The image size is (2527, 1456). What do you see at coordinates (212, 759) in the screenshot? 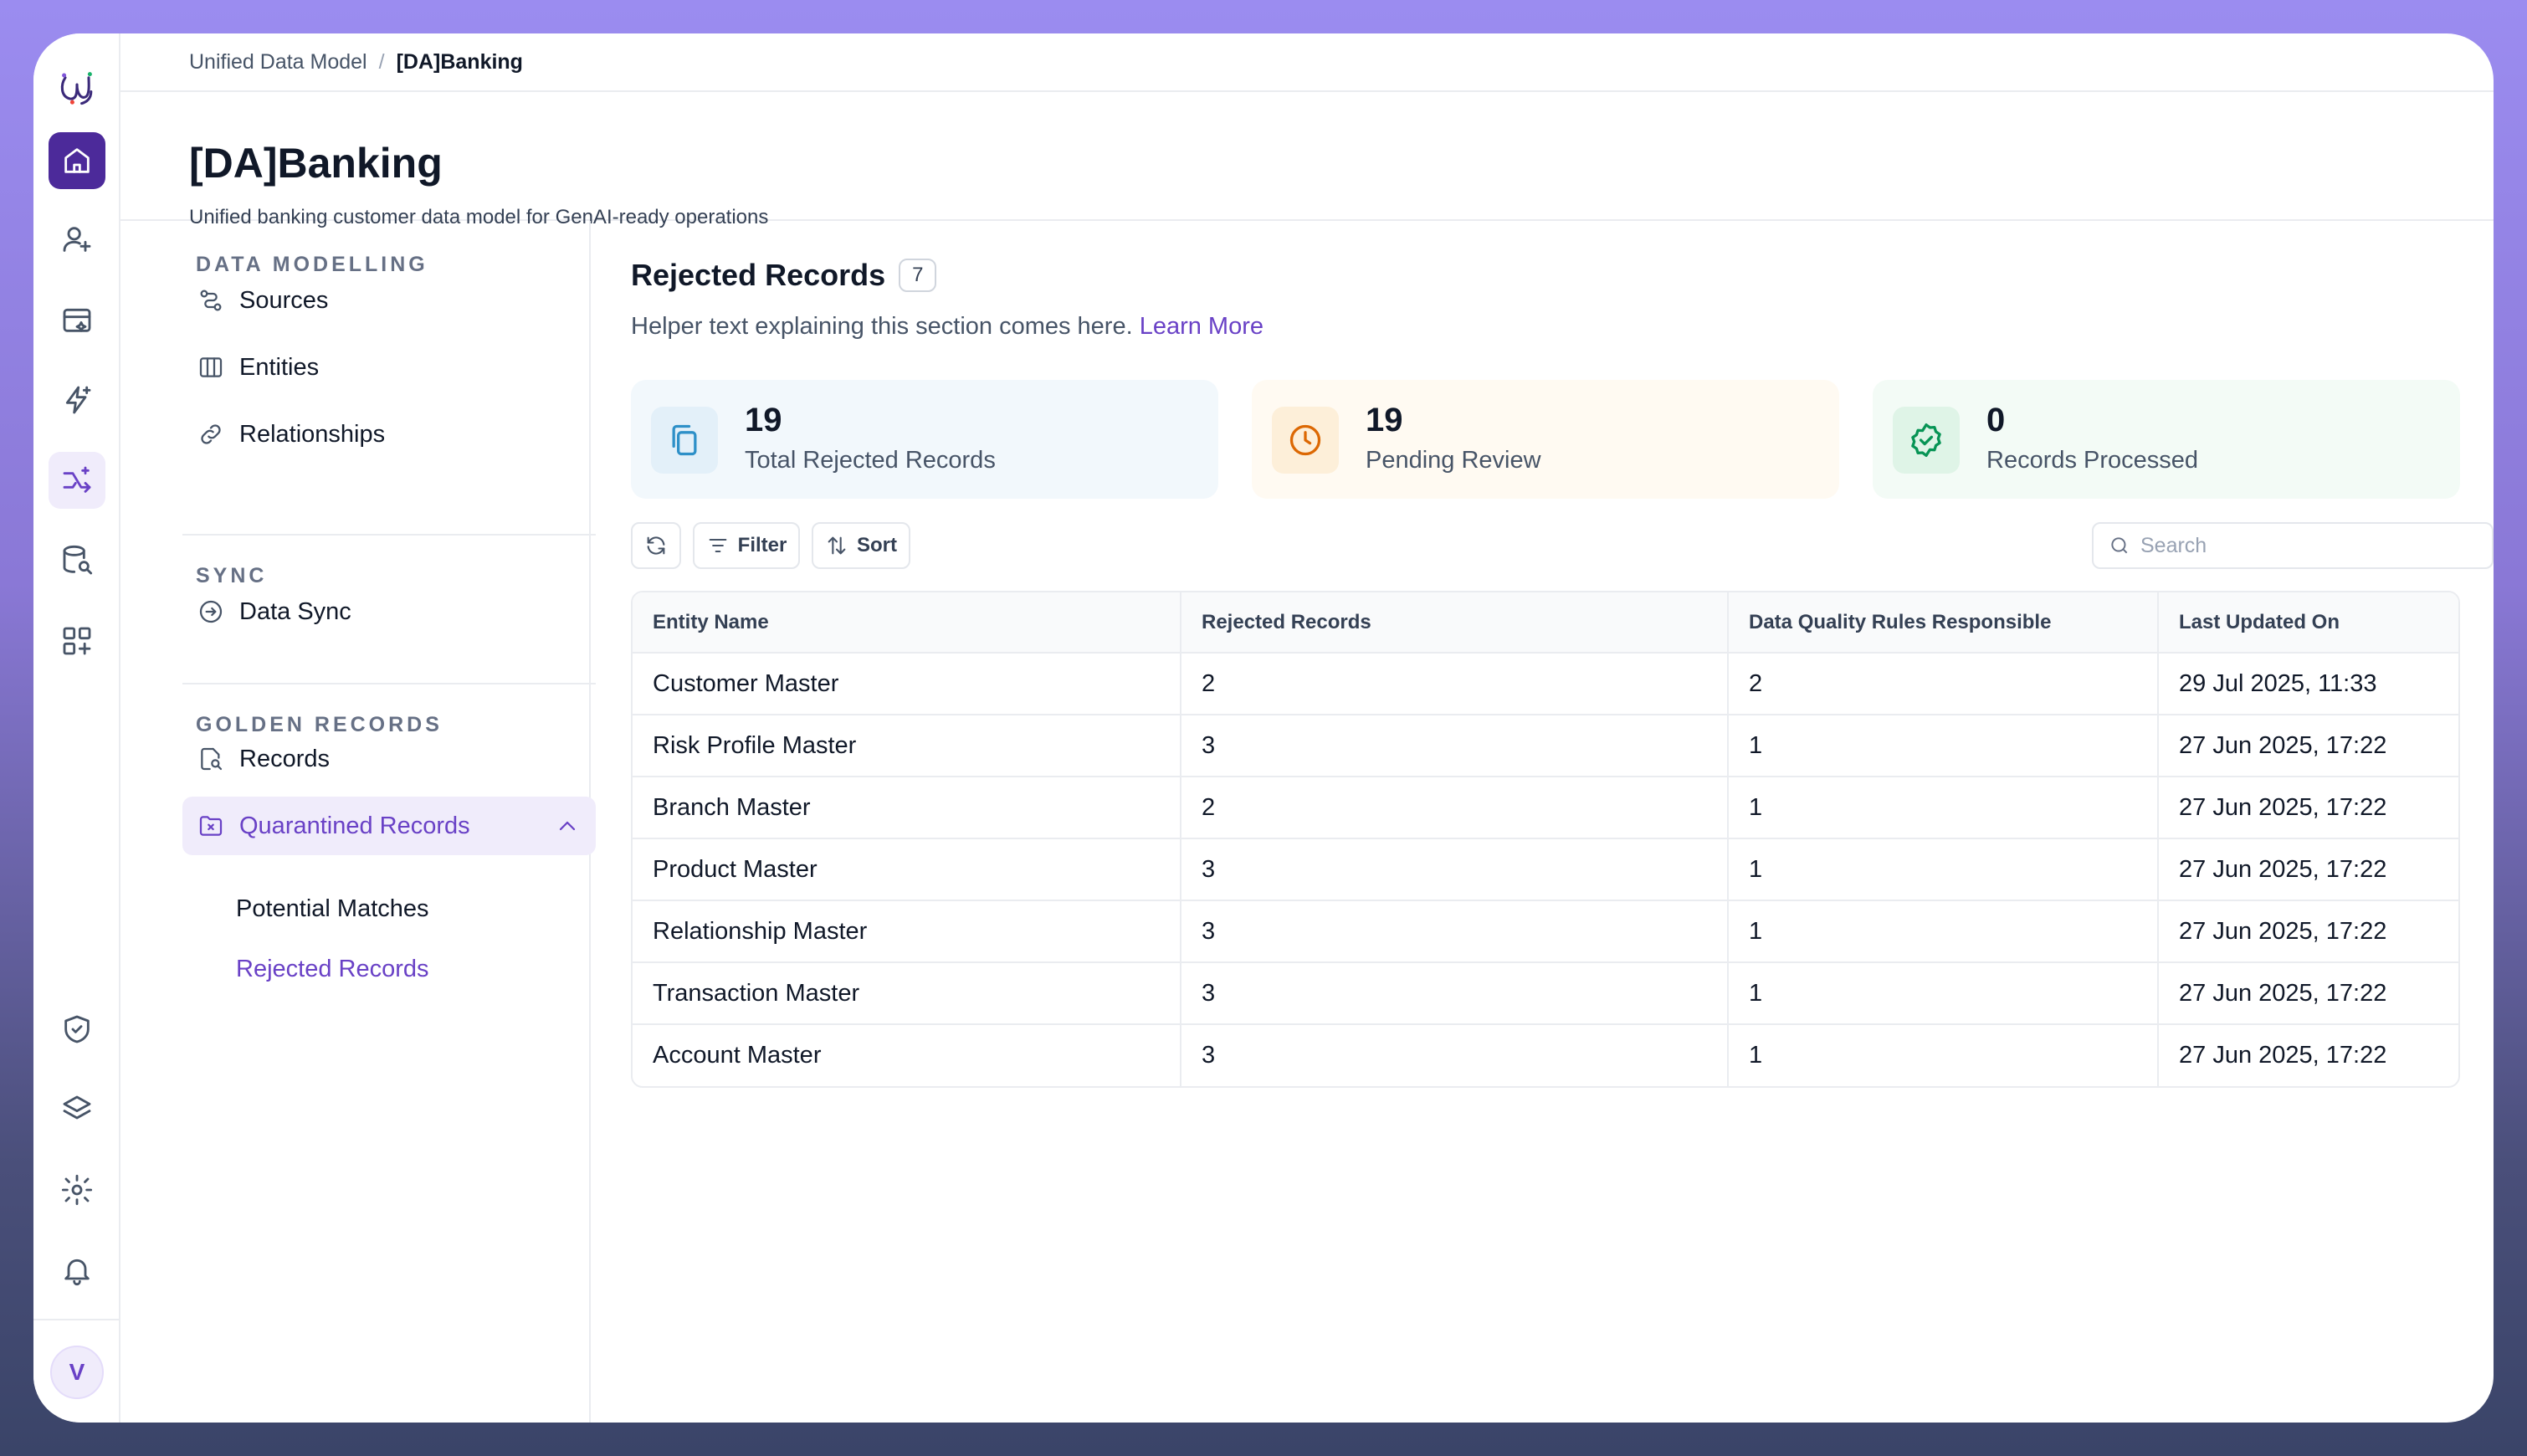
I see `file-search-icon` at bounding box center [212, 759].